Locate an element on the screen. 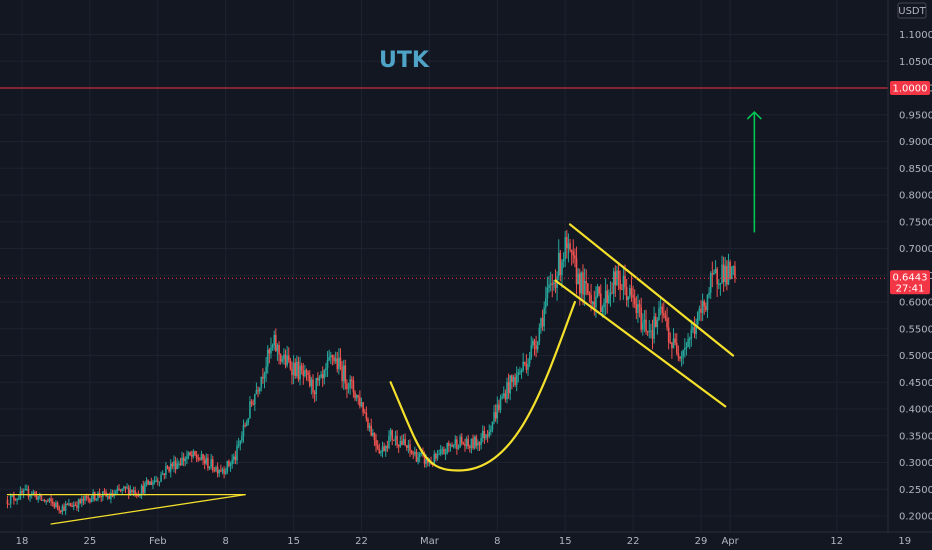 The width and height of the screenshot is (932, 550). y-tick-label: 0.5500 is located at coordinates (915, 329).